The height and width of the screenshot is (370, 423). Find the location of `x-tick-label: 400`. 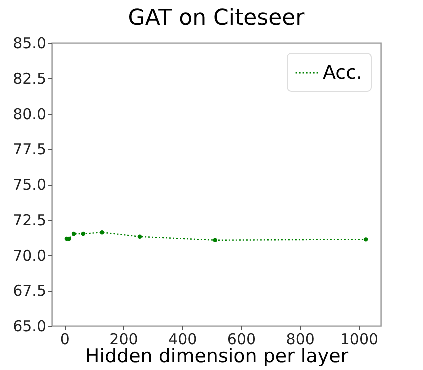

x-tick-label: 400 is located at coordinates (183, 339).